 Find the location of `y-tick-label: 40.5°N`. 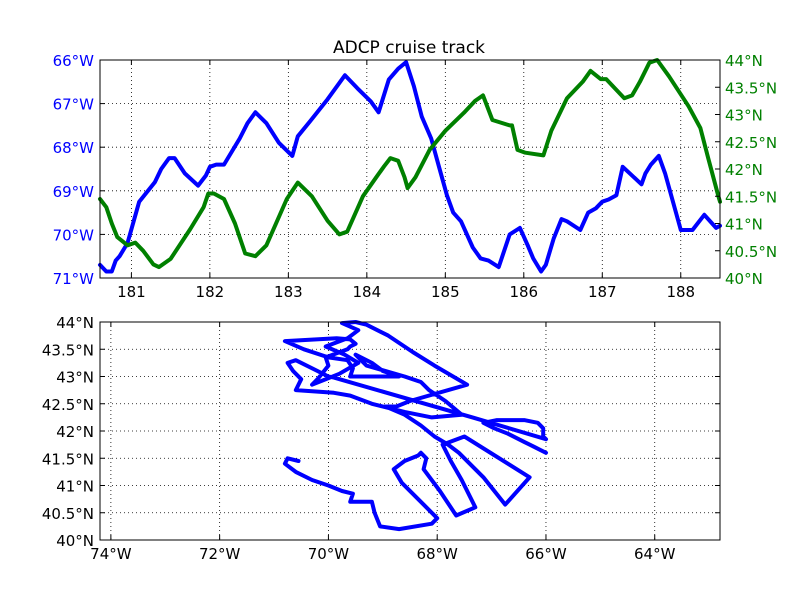

y-tick-label: 40.5°N is located at coordinates (68, 514).